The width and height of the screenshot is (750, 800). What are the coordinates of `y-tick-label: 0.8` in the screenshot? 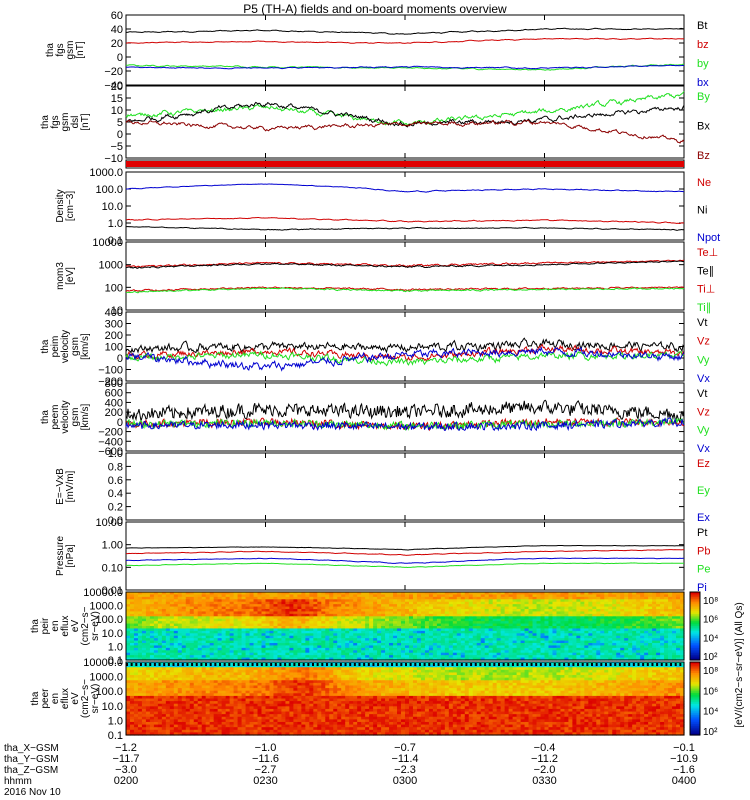 It's located at (115, 467).